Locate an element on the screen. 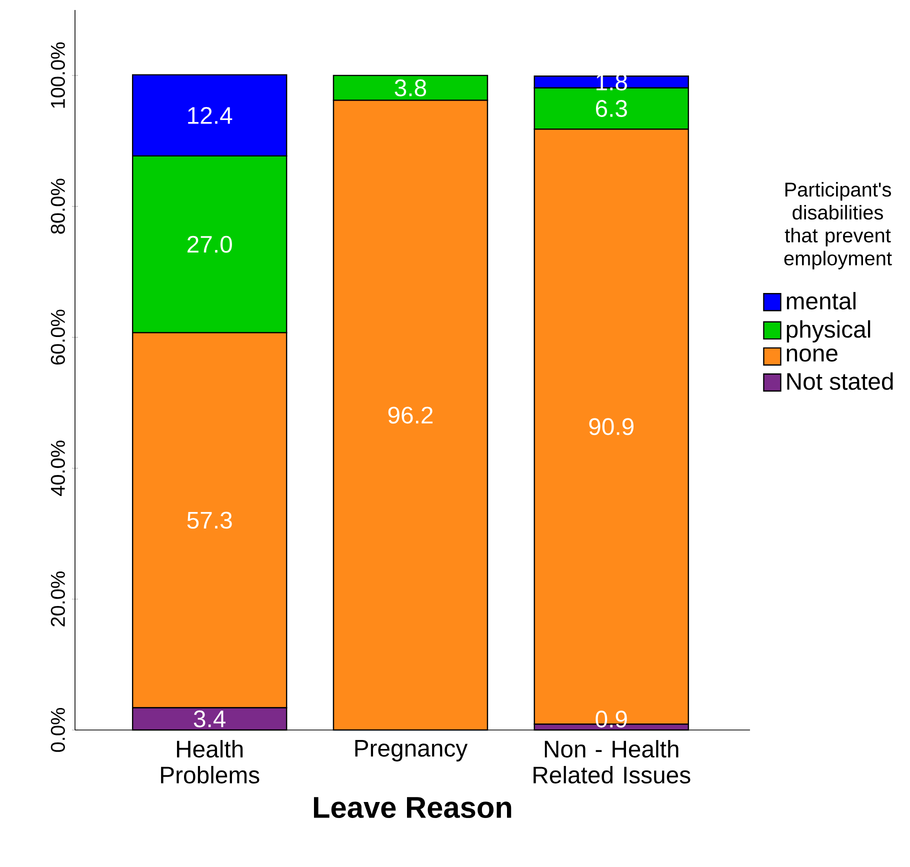 This screenshot has width=910, height=867. data-label: 90.9 is located at coordinates (611, 427).